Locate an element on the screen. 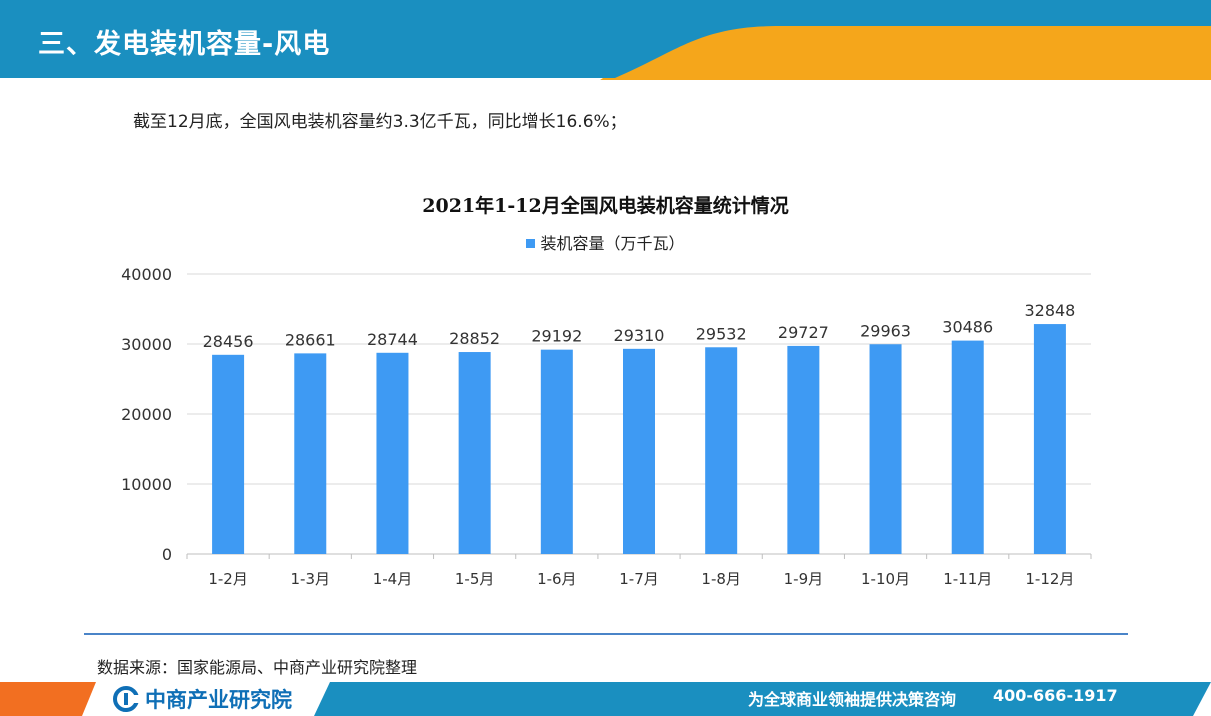  x-tick-label: 1-12月 is located at coordinates (1049, 579).